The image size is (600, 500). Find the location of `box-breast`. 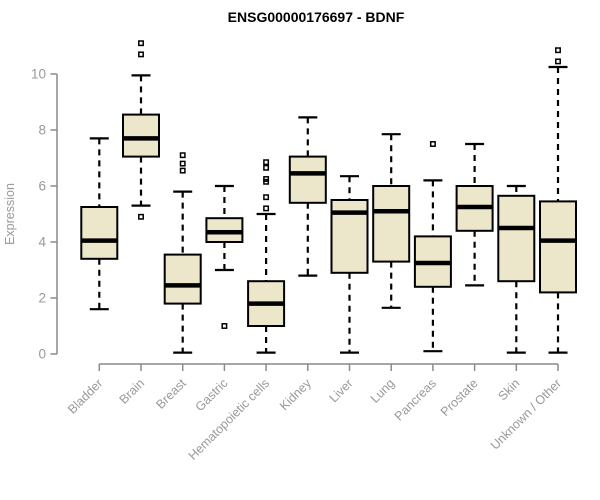

box-breast is located at coordinates (182, 253).